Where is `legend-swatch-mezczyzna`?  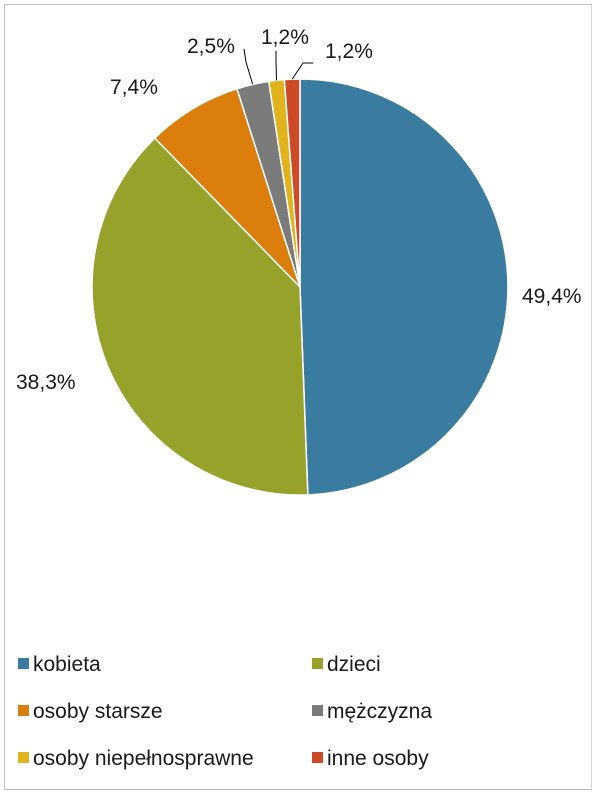 legend-swatch-mezczyzna is located at coordinates (317, 710).